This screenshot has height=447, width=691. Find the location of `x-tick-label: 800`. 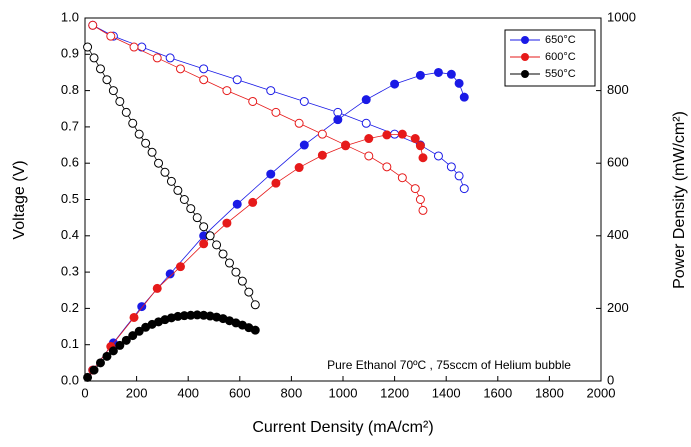

x-tick-label: 800 is located at coordinates (292, 392).